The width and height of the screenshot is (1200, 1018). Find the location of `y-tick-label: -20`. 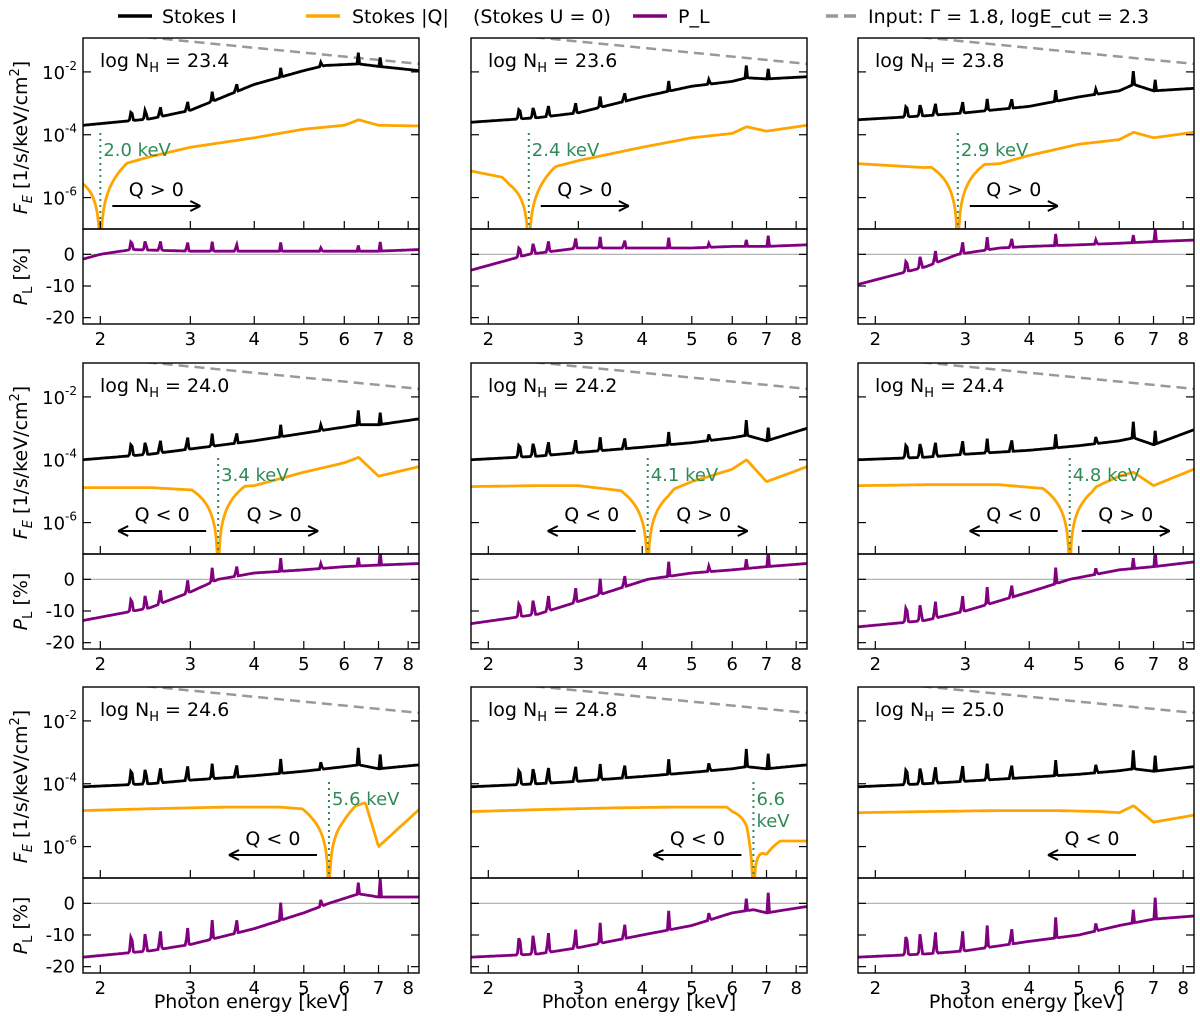

y-tick-label: -20 is located at coordinates (60, 643).